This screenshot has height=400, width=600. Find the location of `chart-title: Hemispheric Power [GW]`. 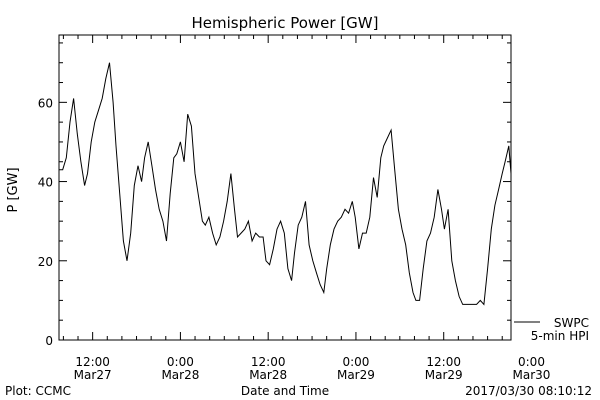

chart-title: Hemispheric Power [GW] is located at coordinates (285, 23).